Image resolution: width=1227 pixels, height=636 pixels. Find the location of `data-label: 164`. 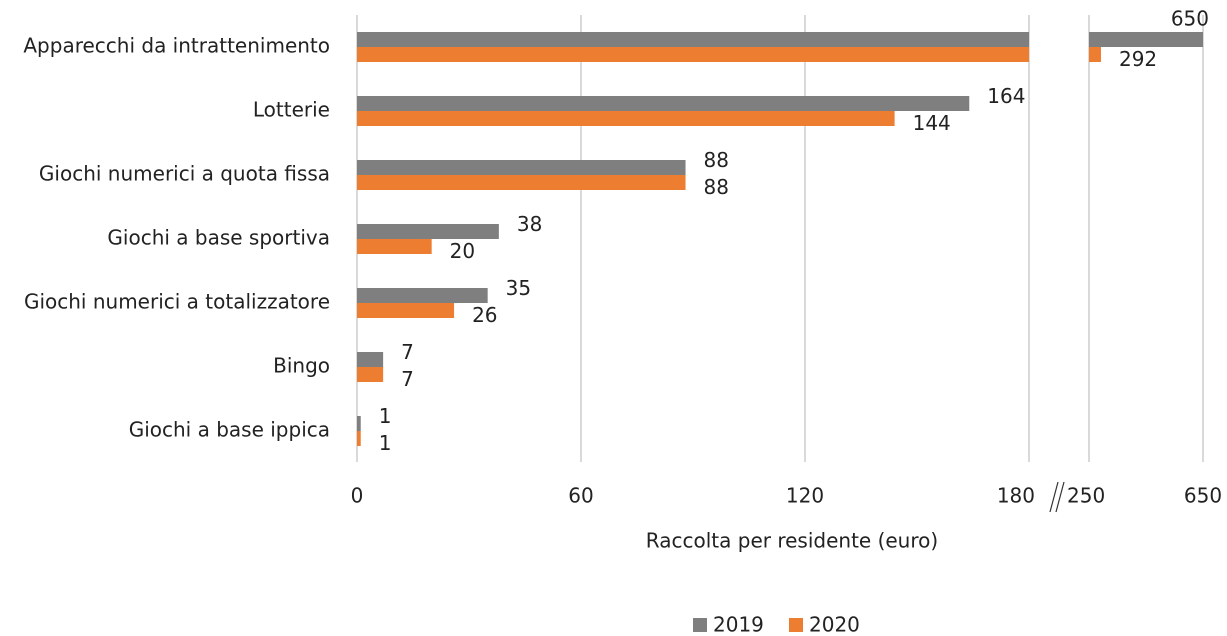

data-label: 164 is located at coordinates (1006, 96).